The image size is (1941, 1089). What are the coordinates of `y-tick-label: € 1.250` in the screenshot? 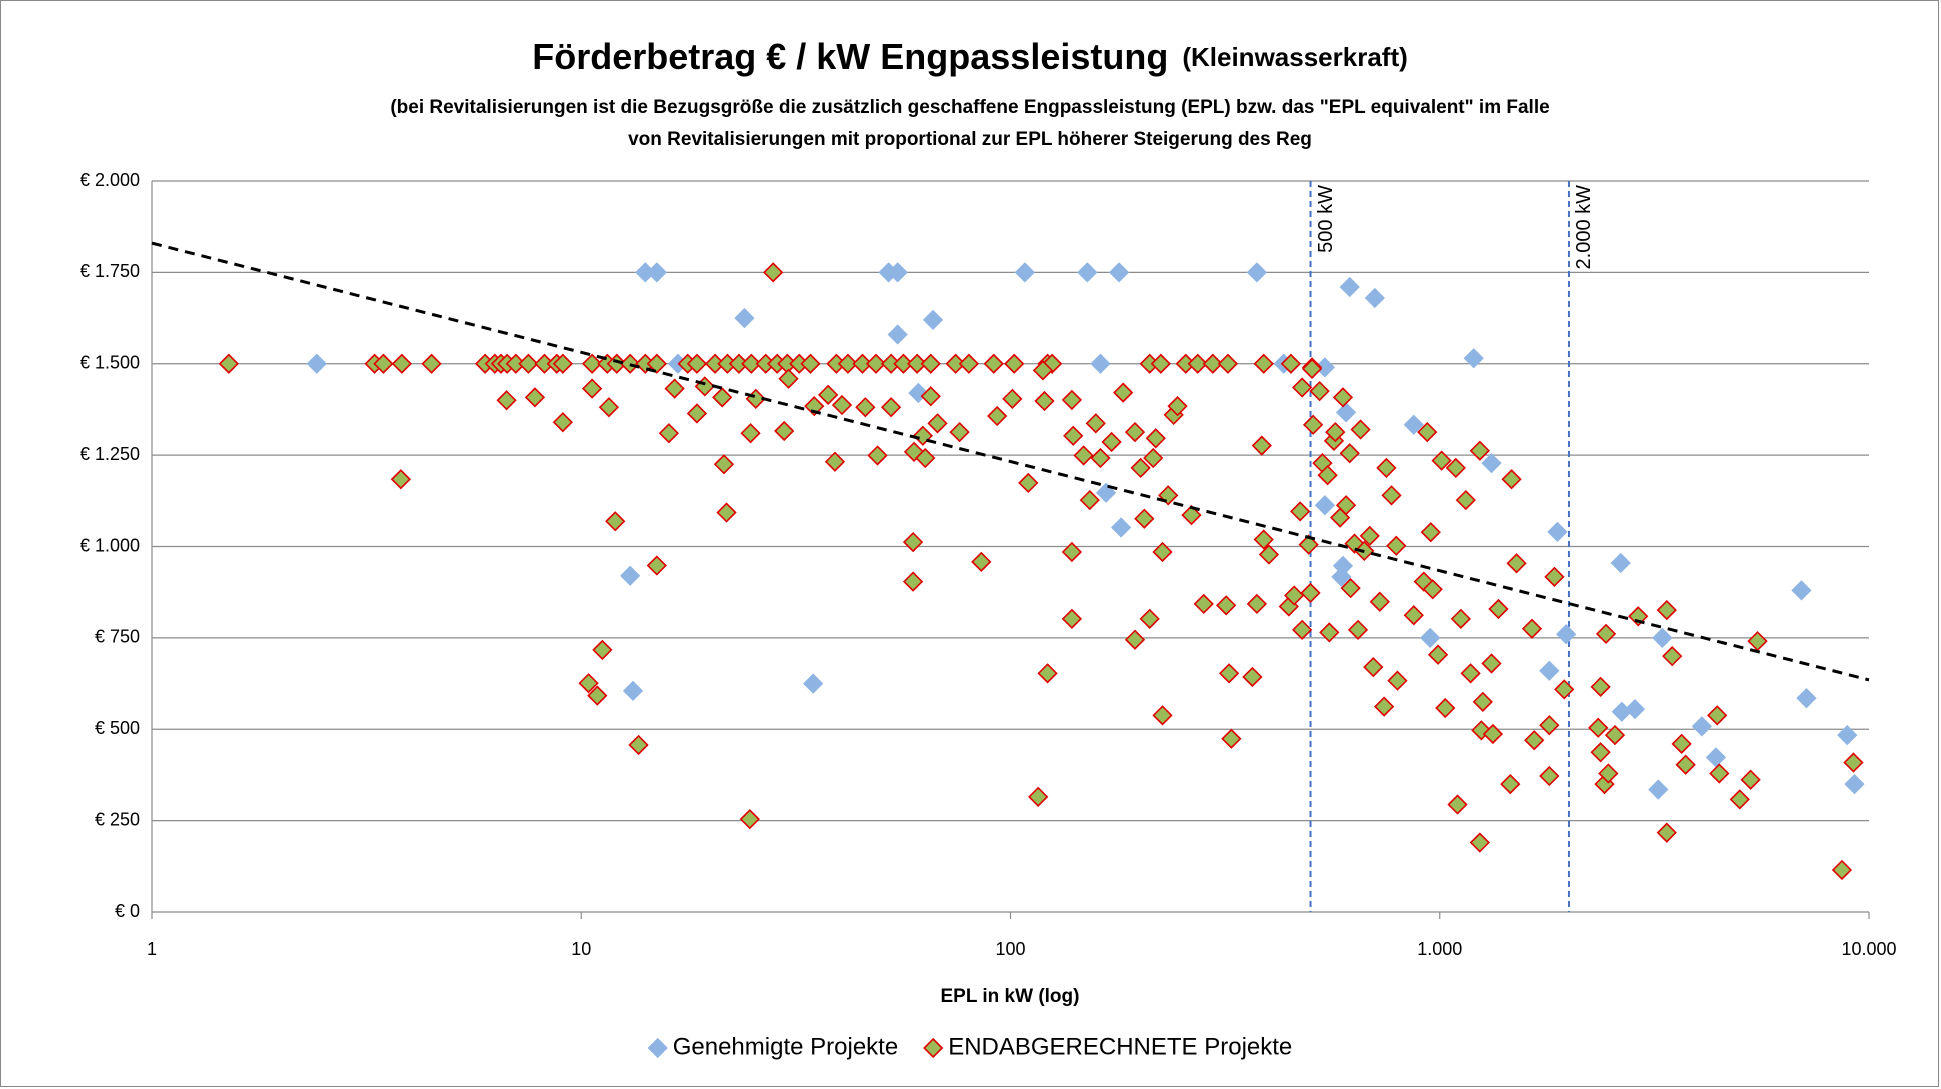 It's located at (110, 454).